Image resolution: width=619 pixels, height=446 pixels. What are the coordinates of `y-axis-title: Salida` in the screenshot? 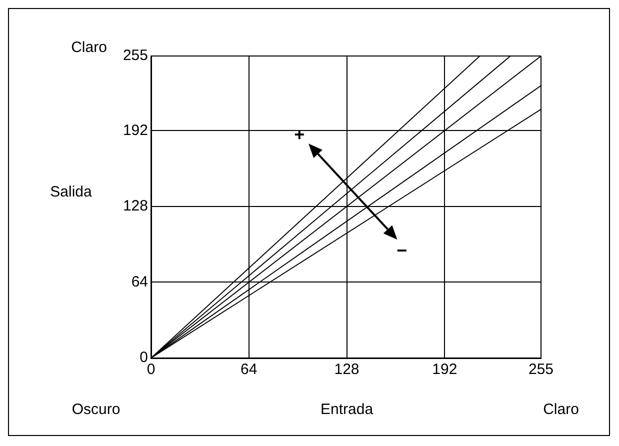 It's located at (71, 191).